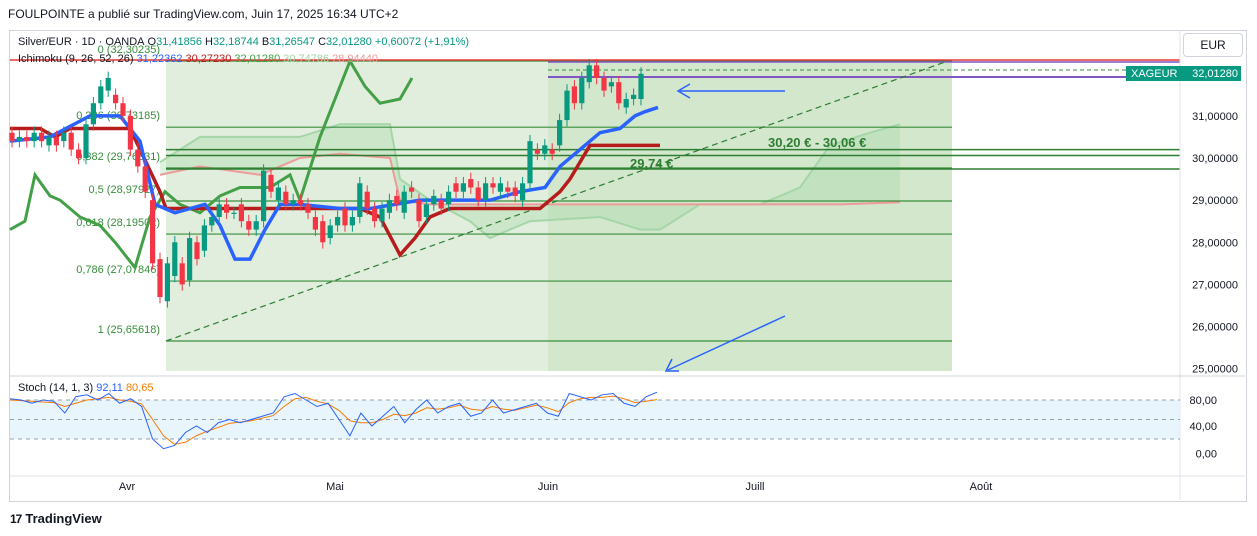 The width and height of the screenshot is (1257, 536). What do you see at coordinates (56, 518) in the screenshot?
I see `footer-brand: 17 TradingView` at bounding box center [56, 518].